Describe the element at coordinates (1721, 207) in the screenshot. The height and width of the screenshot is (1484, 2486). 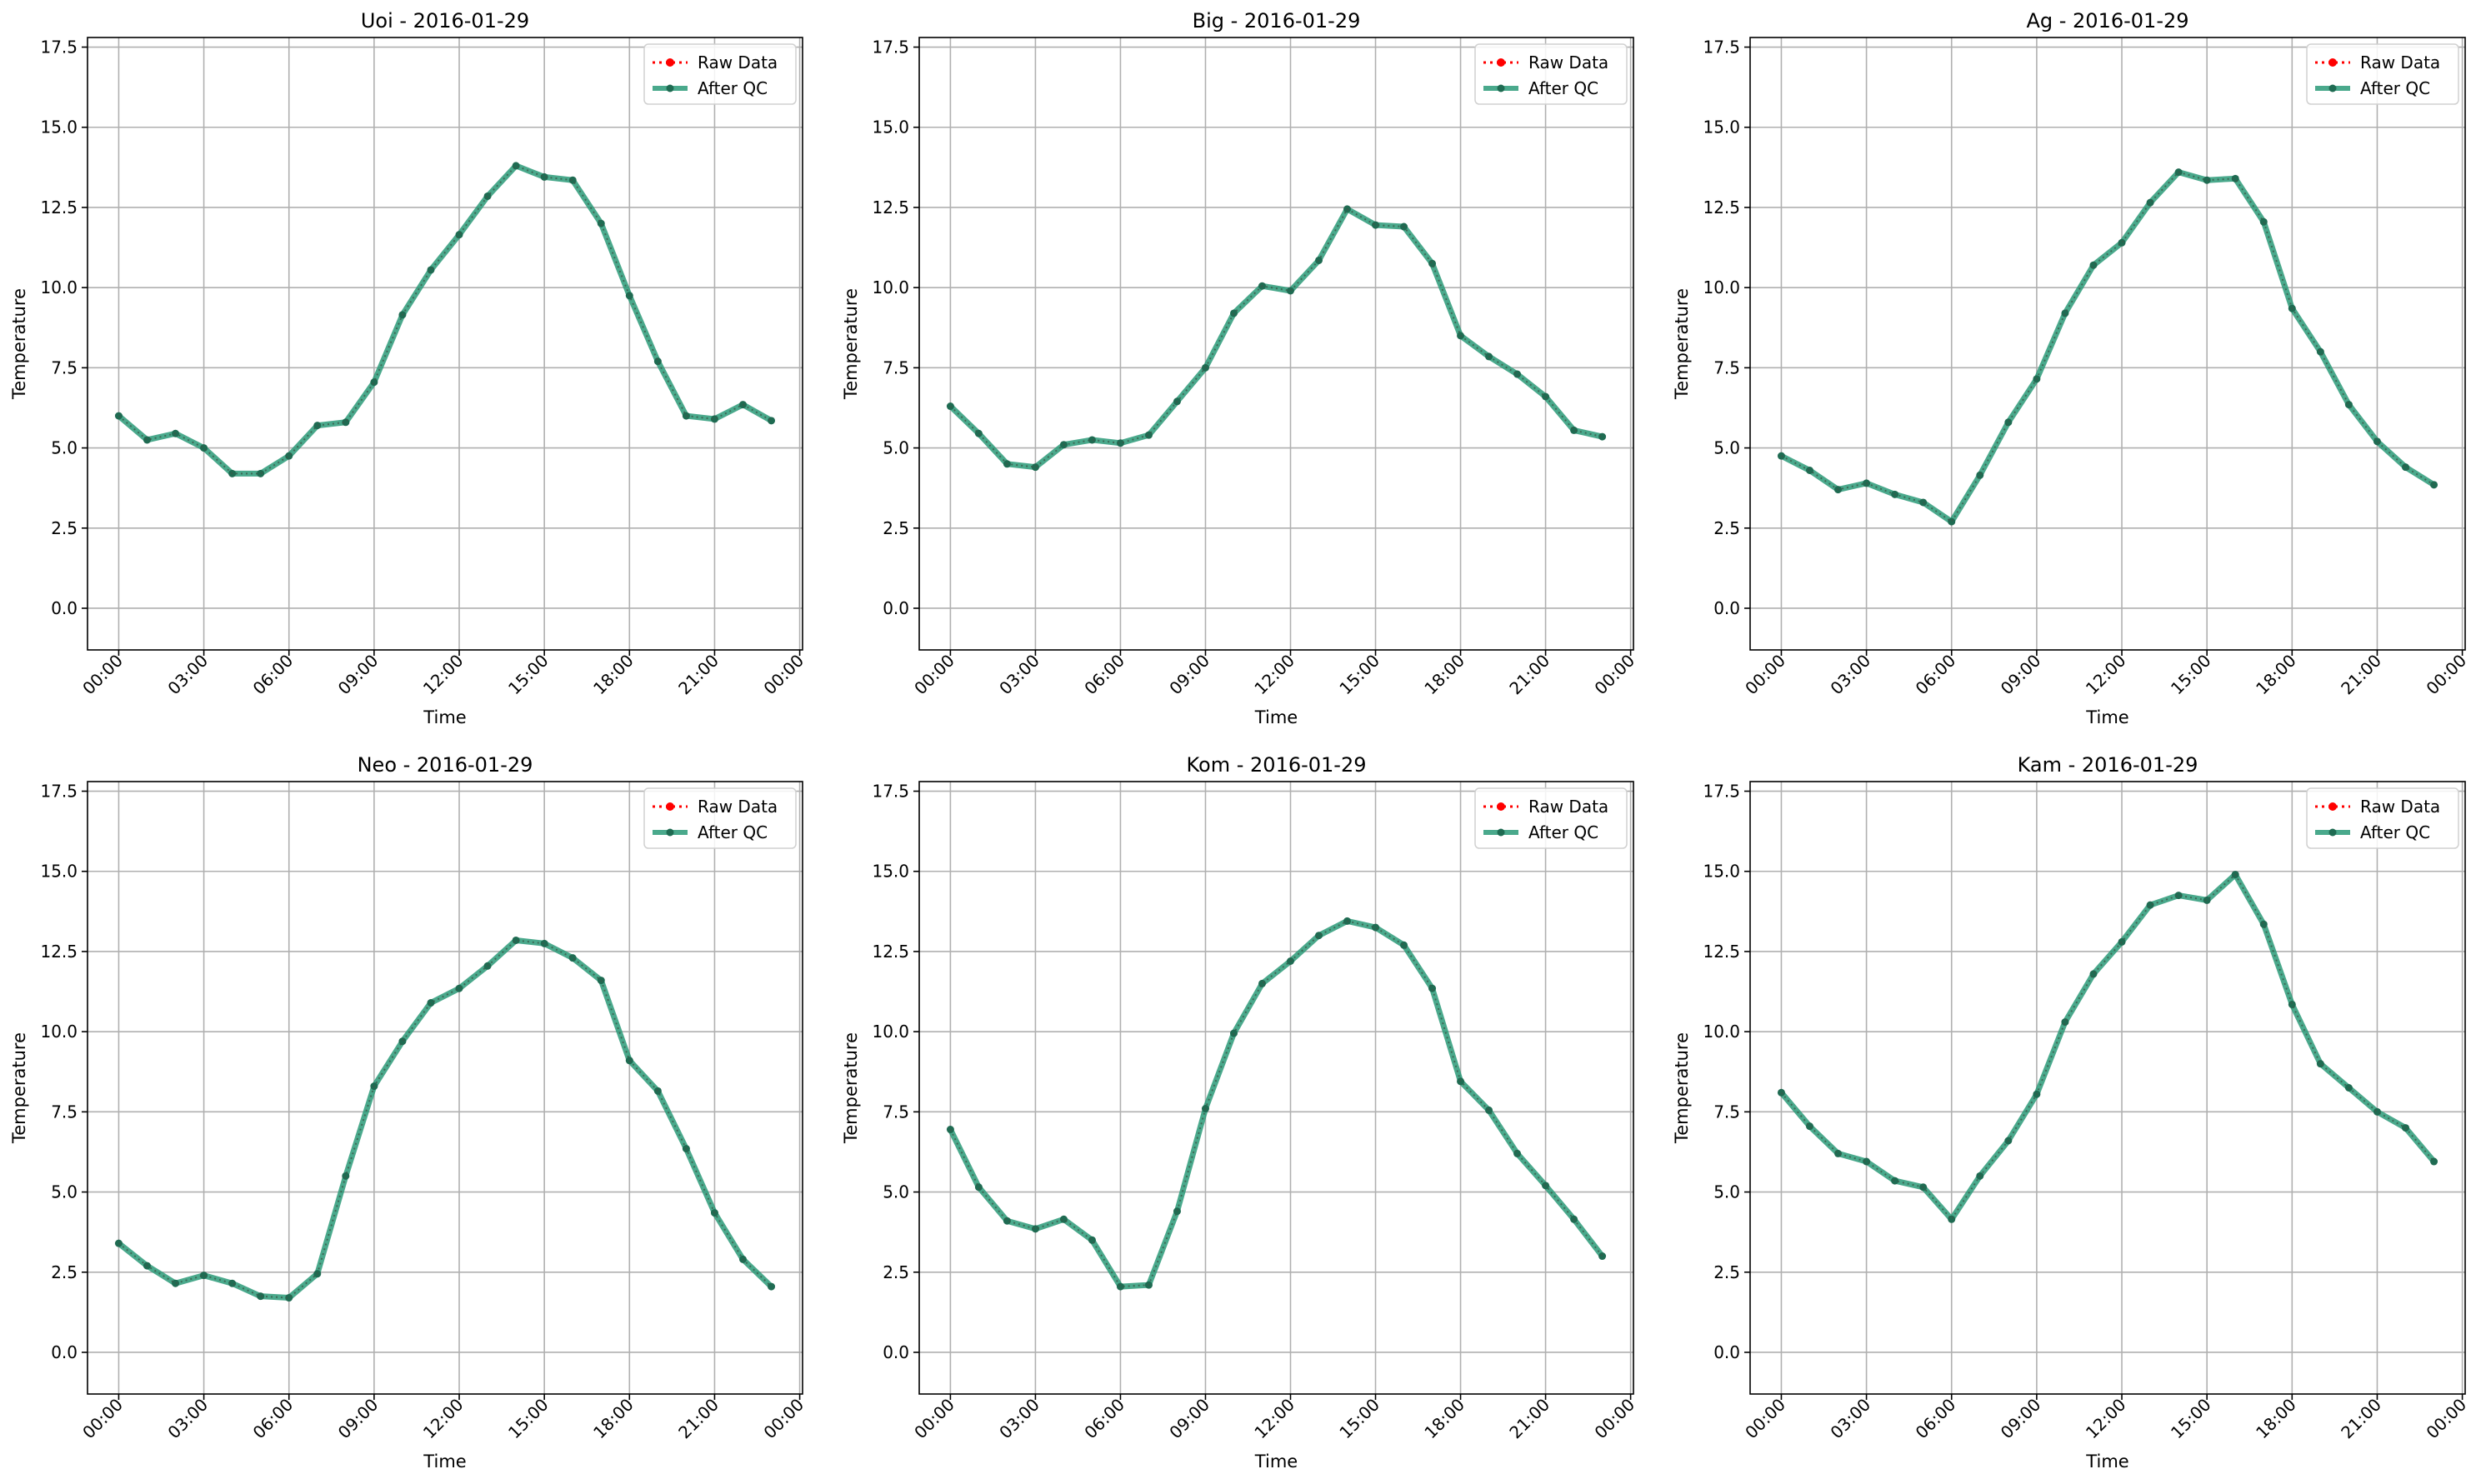
I see `y-tick-label: 12.5` at that location.